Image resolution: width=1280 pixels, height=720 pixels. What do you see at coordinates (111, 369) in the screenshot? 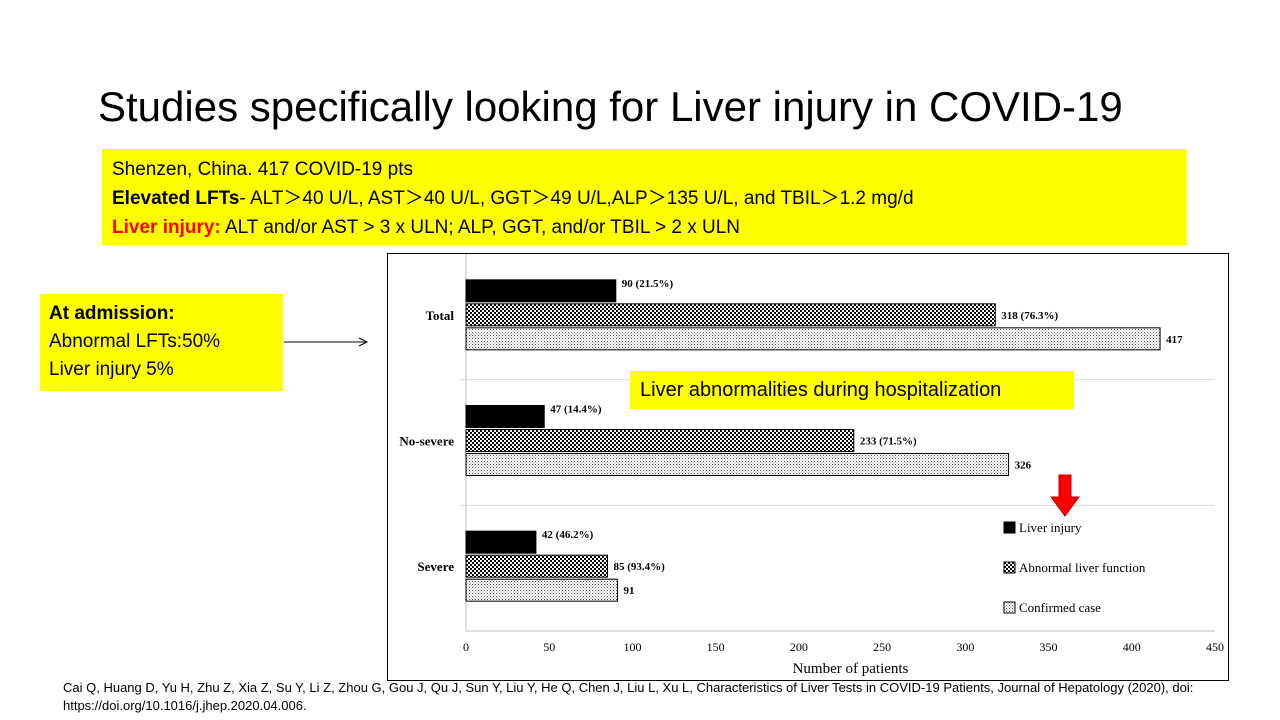
I see `liver-injury-stat: Liver injury 5%` at bounding box center [111, 369].